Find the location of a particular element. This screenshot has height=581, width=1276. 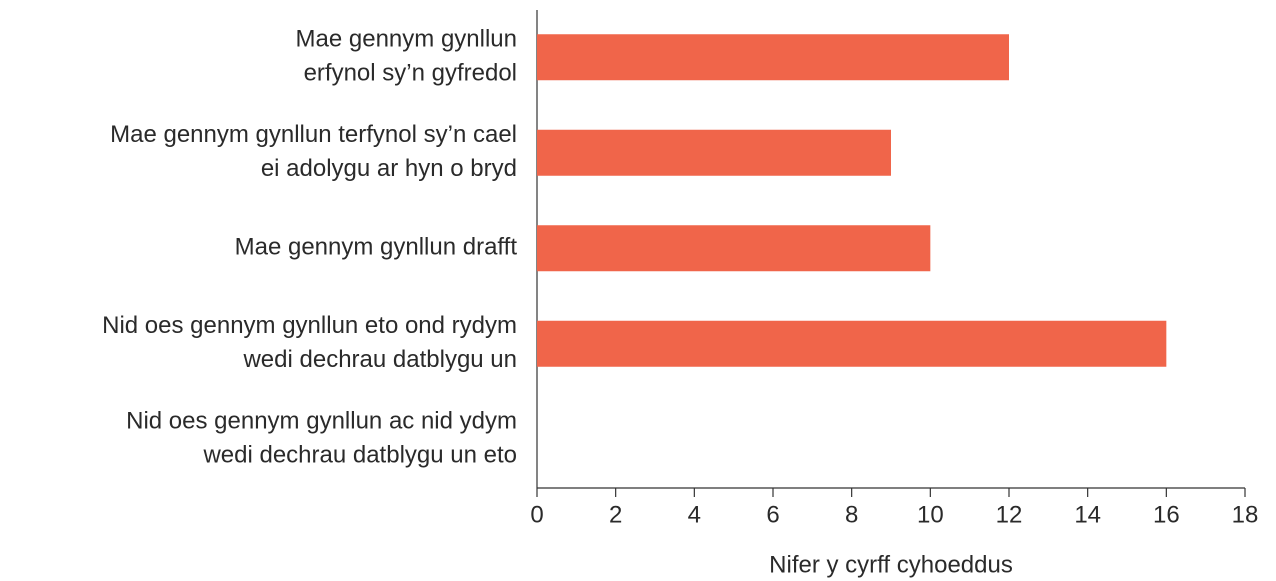

x-tick-label: 14 is located at coordinates (1087, 514).